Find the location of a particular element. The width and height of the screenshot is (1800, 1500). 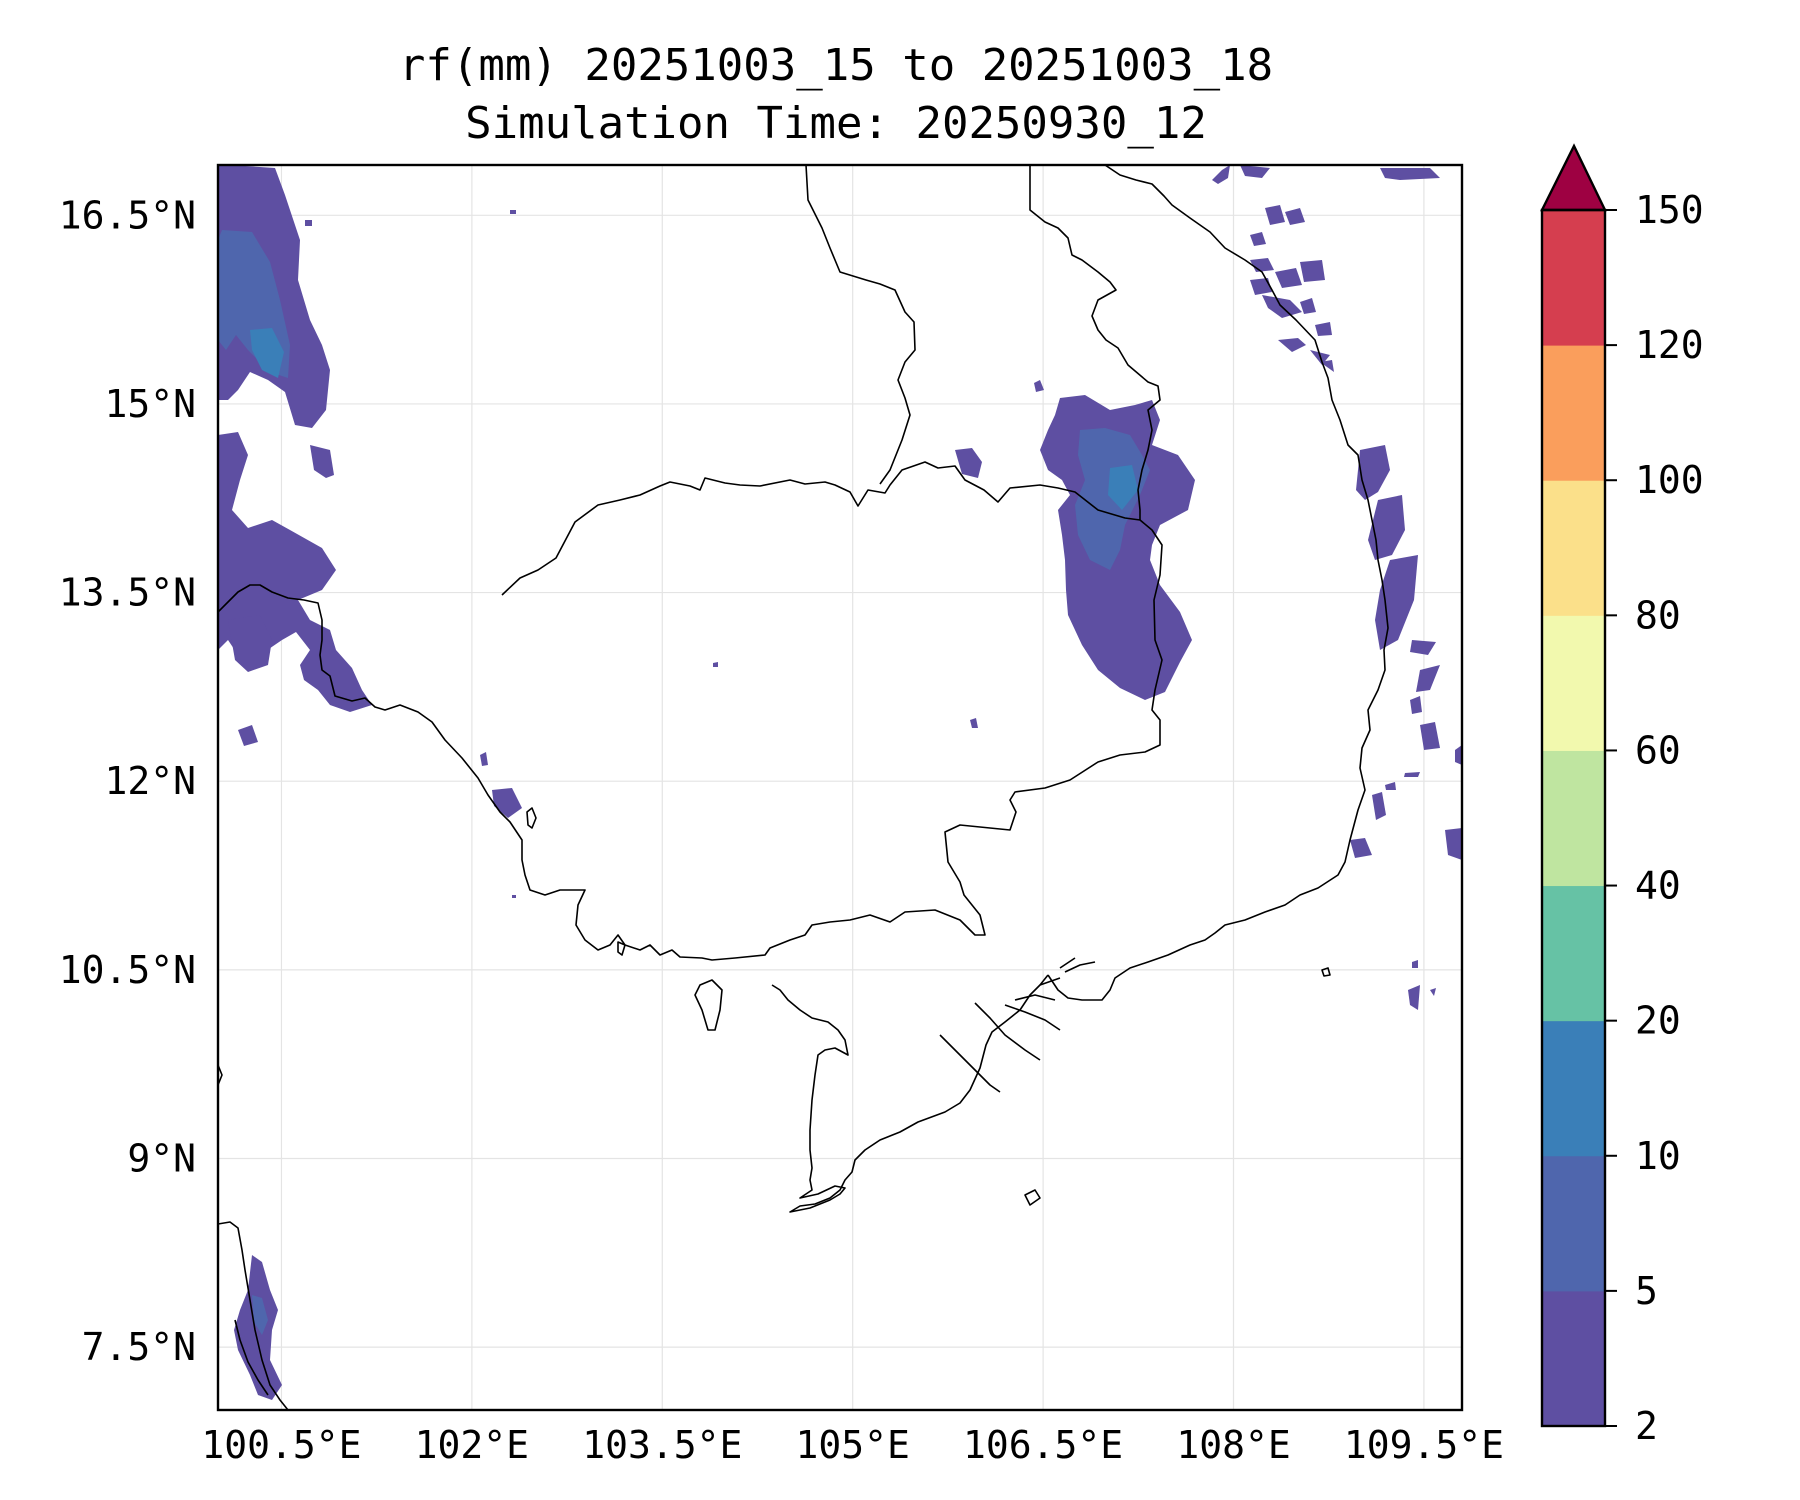

laos-vietnam-border is located at coordinates (1095, 342).